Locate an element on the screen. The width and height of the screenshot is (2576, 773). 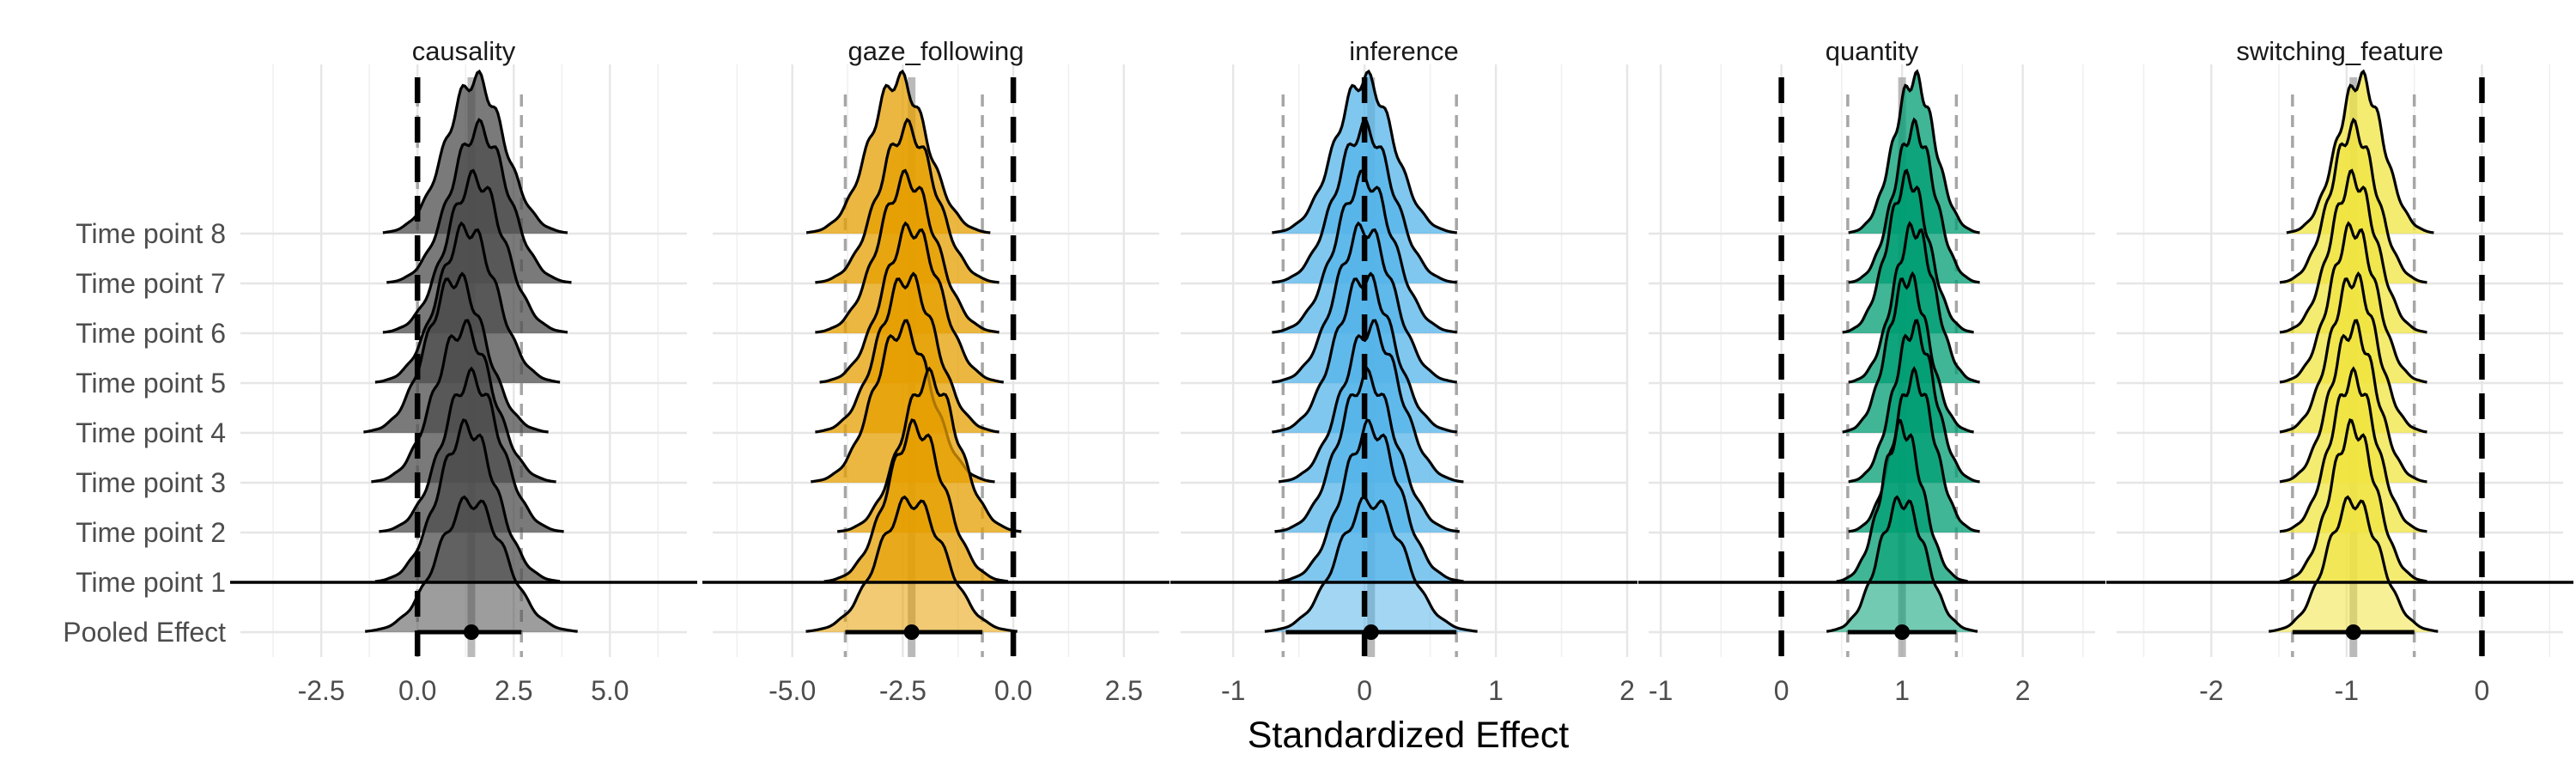
row-label: Time point 8 is located at coordinates (151, 233).